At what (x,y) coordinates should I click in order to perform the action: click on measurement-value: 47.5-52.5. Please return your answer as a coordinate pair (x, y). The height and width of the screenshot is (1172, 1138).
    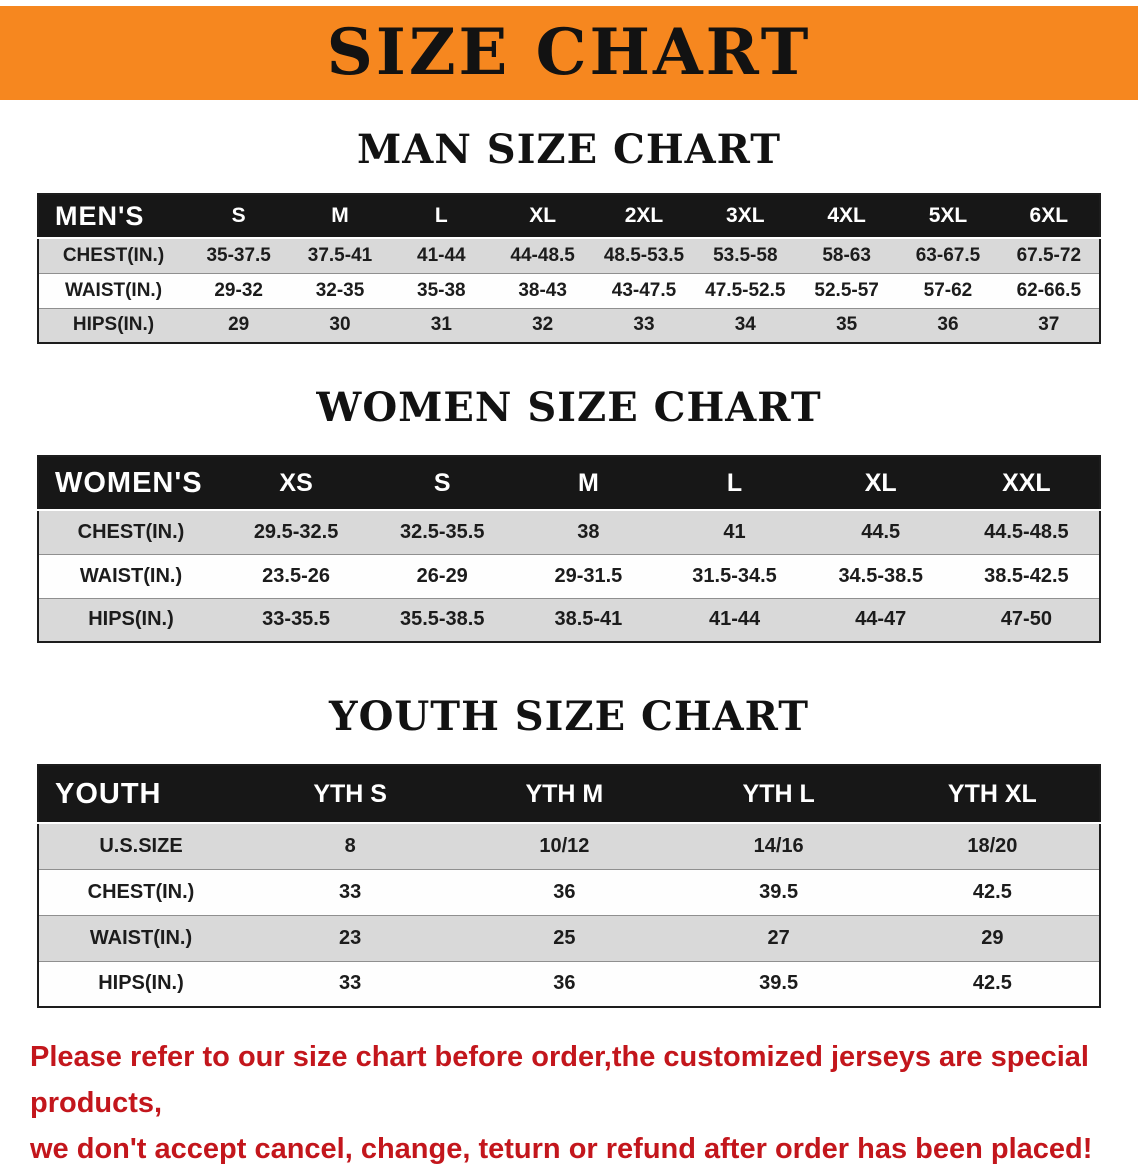
    Looking at the image, I should click on (745, 290).